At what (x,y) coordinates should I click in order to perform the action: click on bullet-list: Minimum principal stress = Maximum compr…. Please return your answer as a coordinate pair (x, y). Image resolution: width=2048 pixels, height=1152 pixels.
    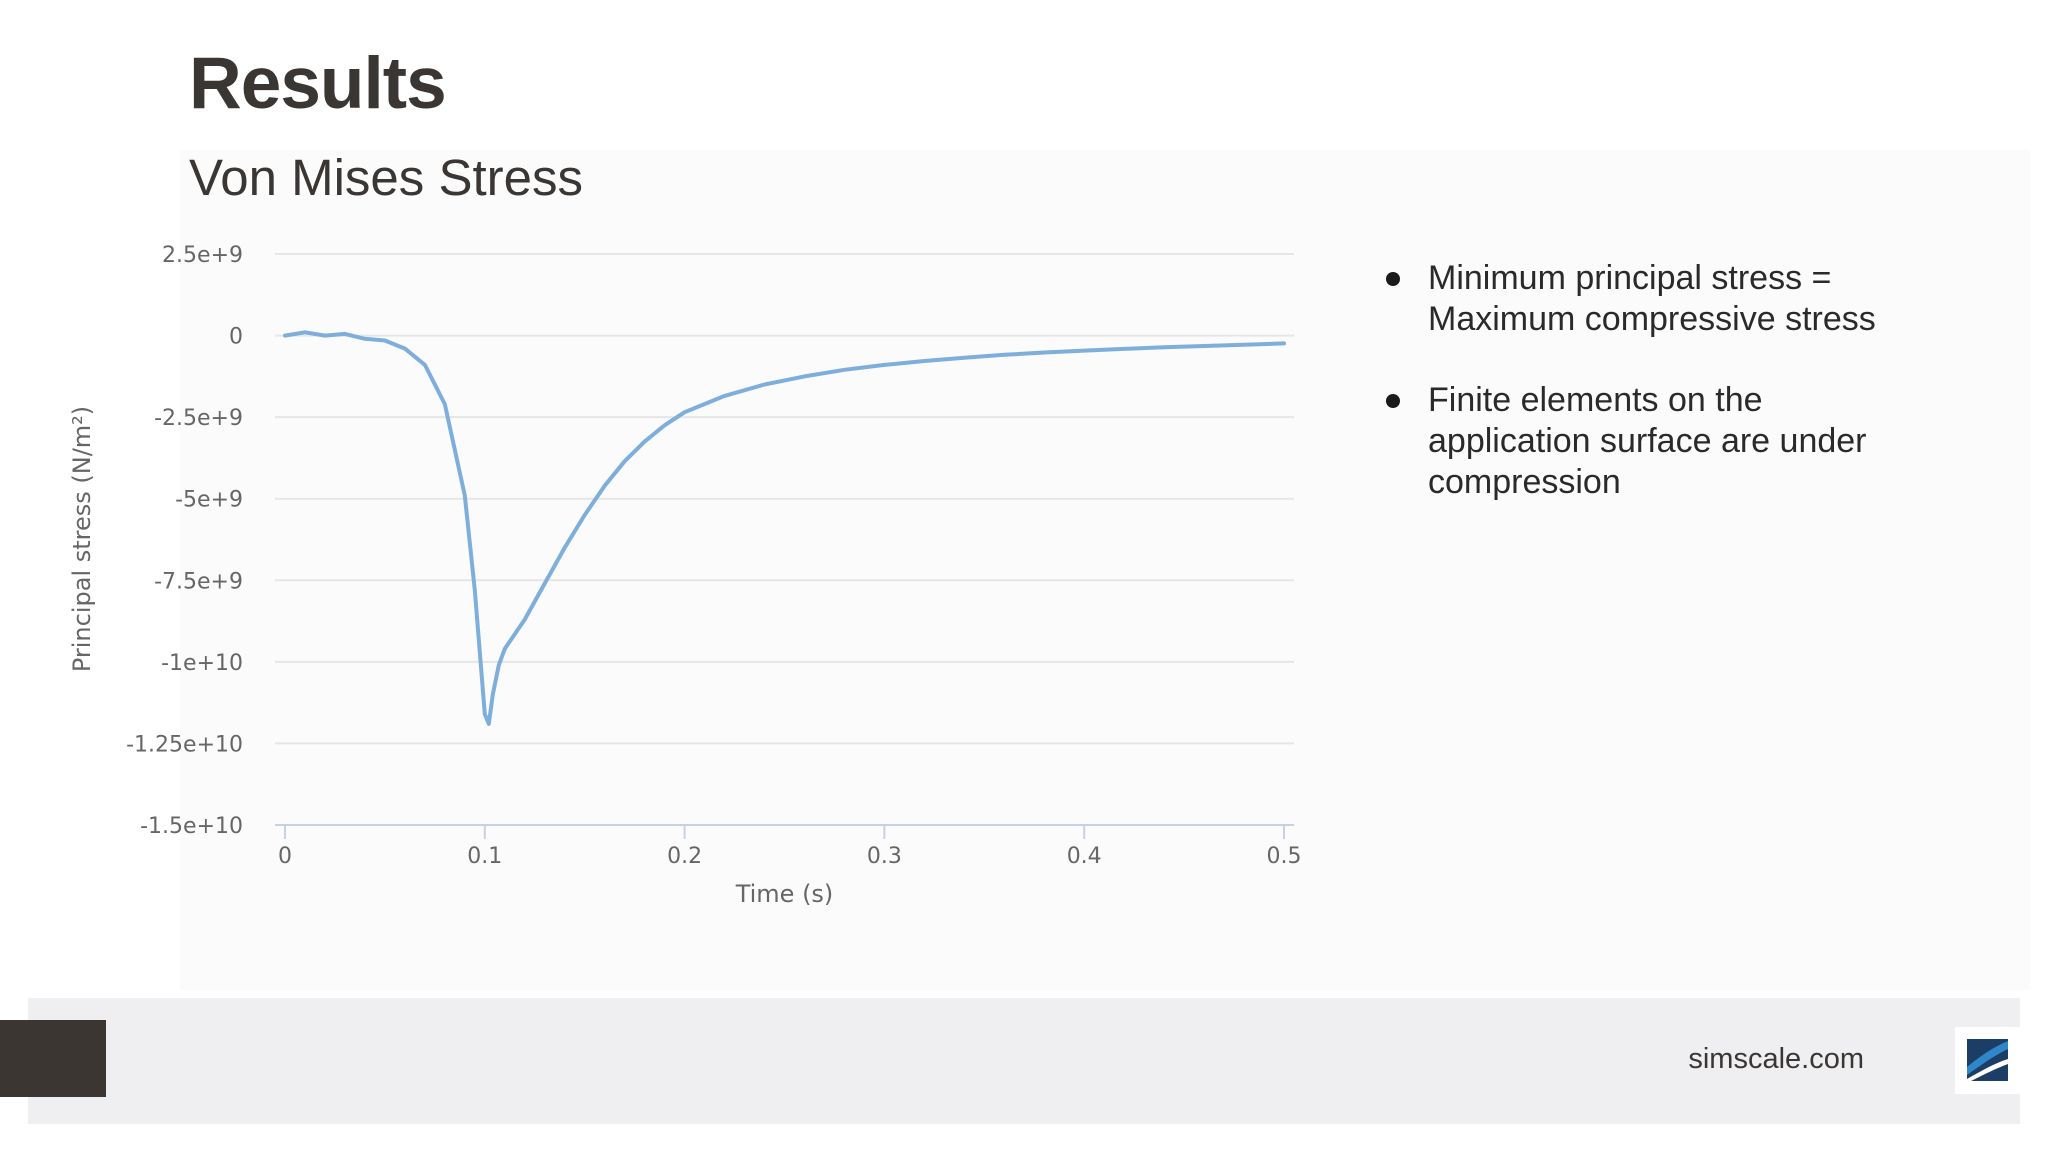
    Looking at the image, I should click on (1640, 400).